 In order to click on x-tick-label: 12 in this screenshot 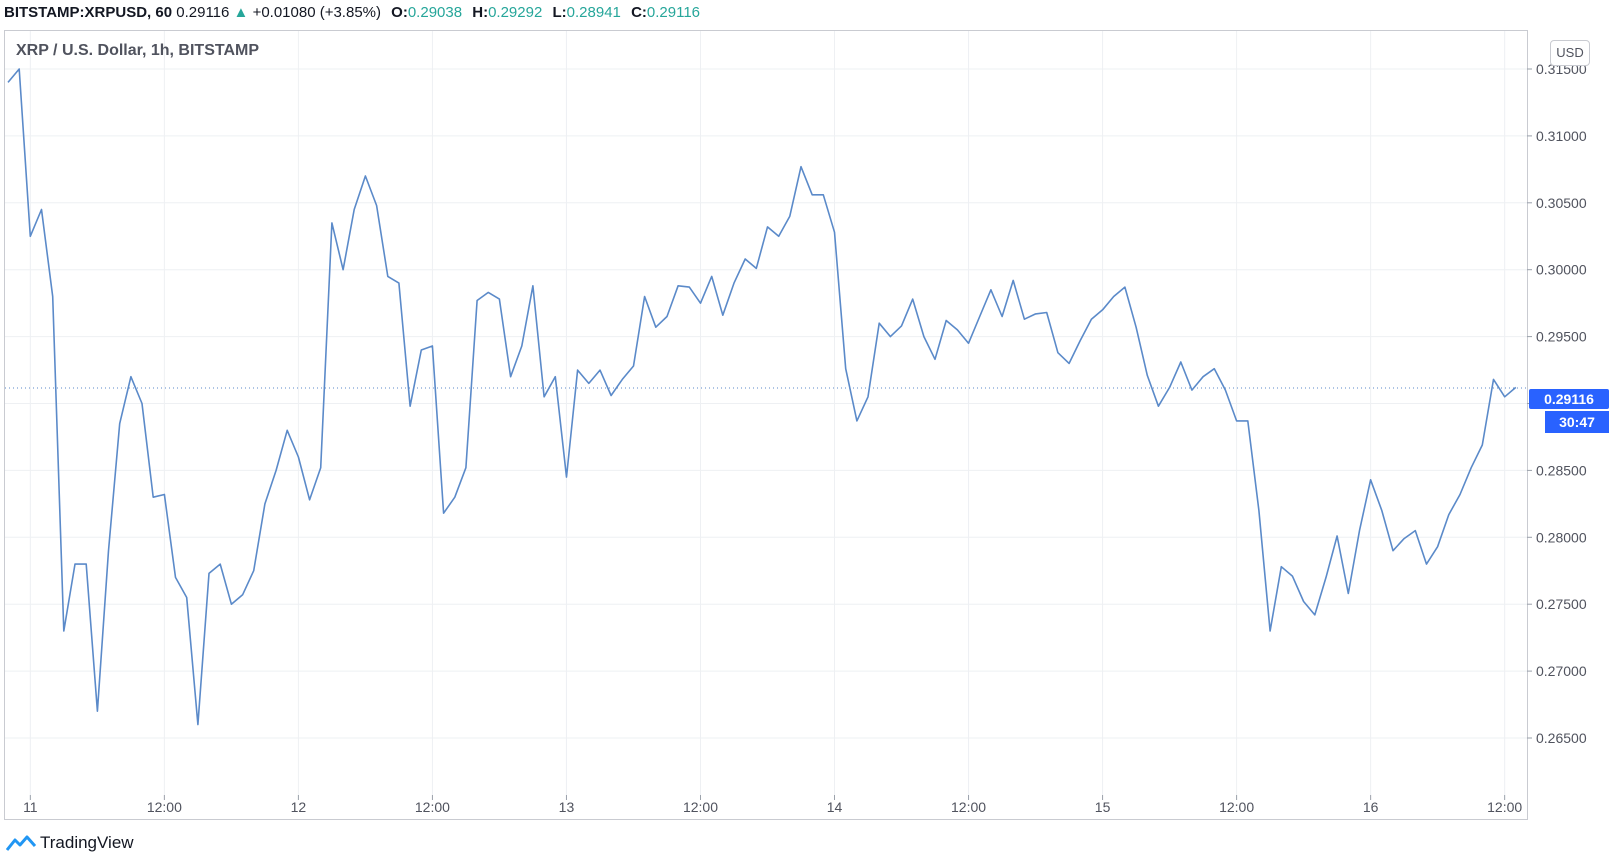, I will do `click(299, 807)`.